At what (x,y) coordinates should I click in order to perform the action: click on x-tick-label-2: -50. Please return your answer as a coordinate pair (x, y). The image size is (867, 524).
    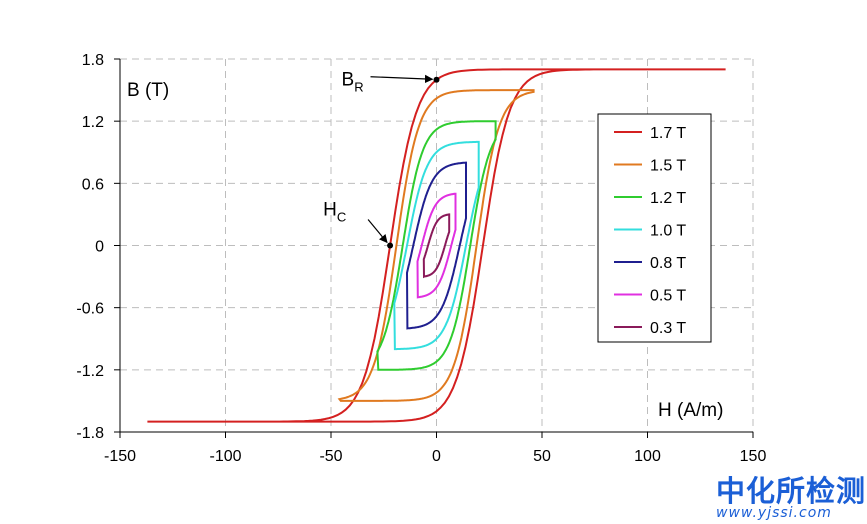
    Looking at the image, I should click on (330, 456).